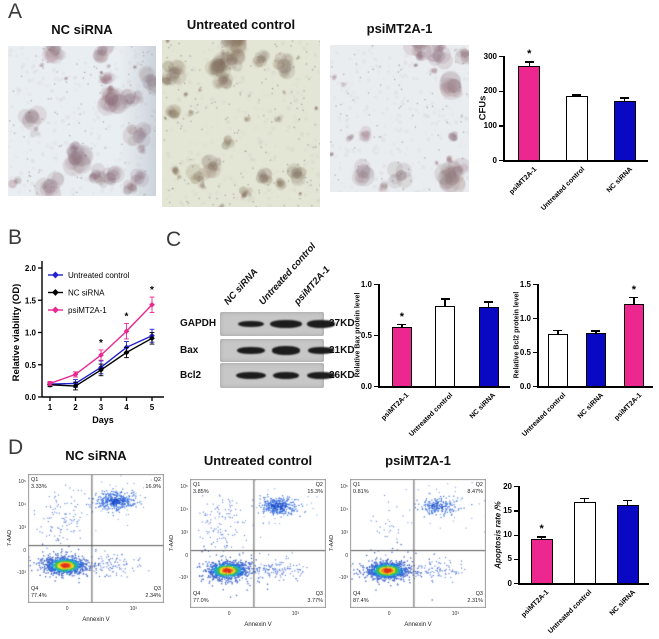 Image resolution: width=659 pixels, height=639 pixels. Describe the element at coordinates (99, 275) in the screenshot. I see `svg-text: Untreated control` at that location.